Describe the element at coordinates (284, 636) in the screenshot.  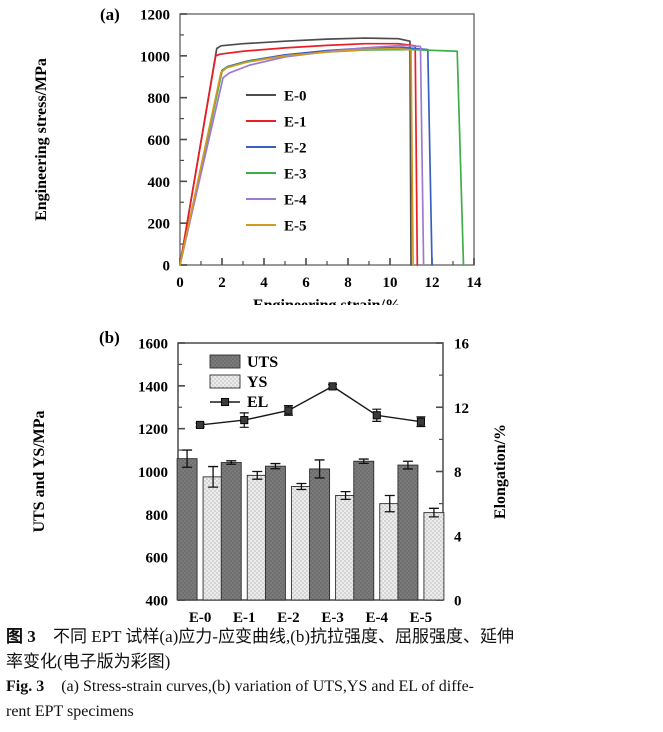
I see `caption-cn-text1: 不同 EPT 试样(a)应力-应变曲线,(b)抗拉强度、屈服强度、延伸` at that location.